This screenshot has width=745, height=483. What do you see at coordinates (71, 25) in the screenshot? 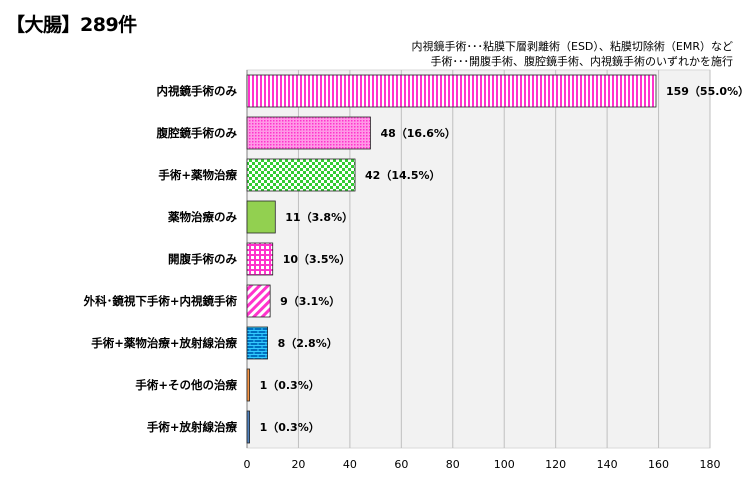
I see `chart-title: 【大腸】289件` at bounding box center [71, 25].